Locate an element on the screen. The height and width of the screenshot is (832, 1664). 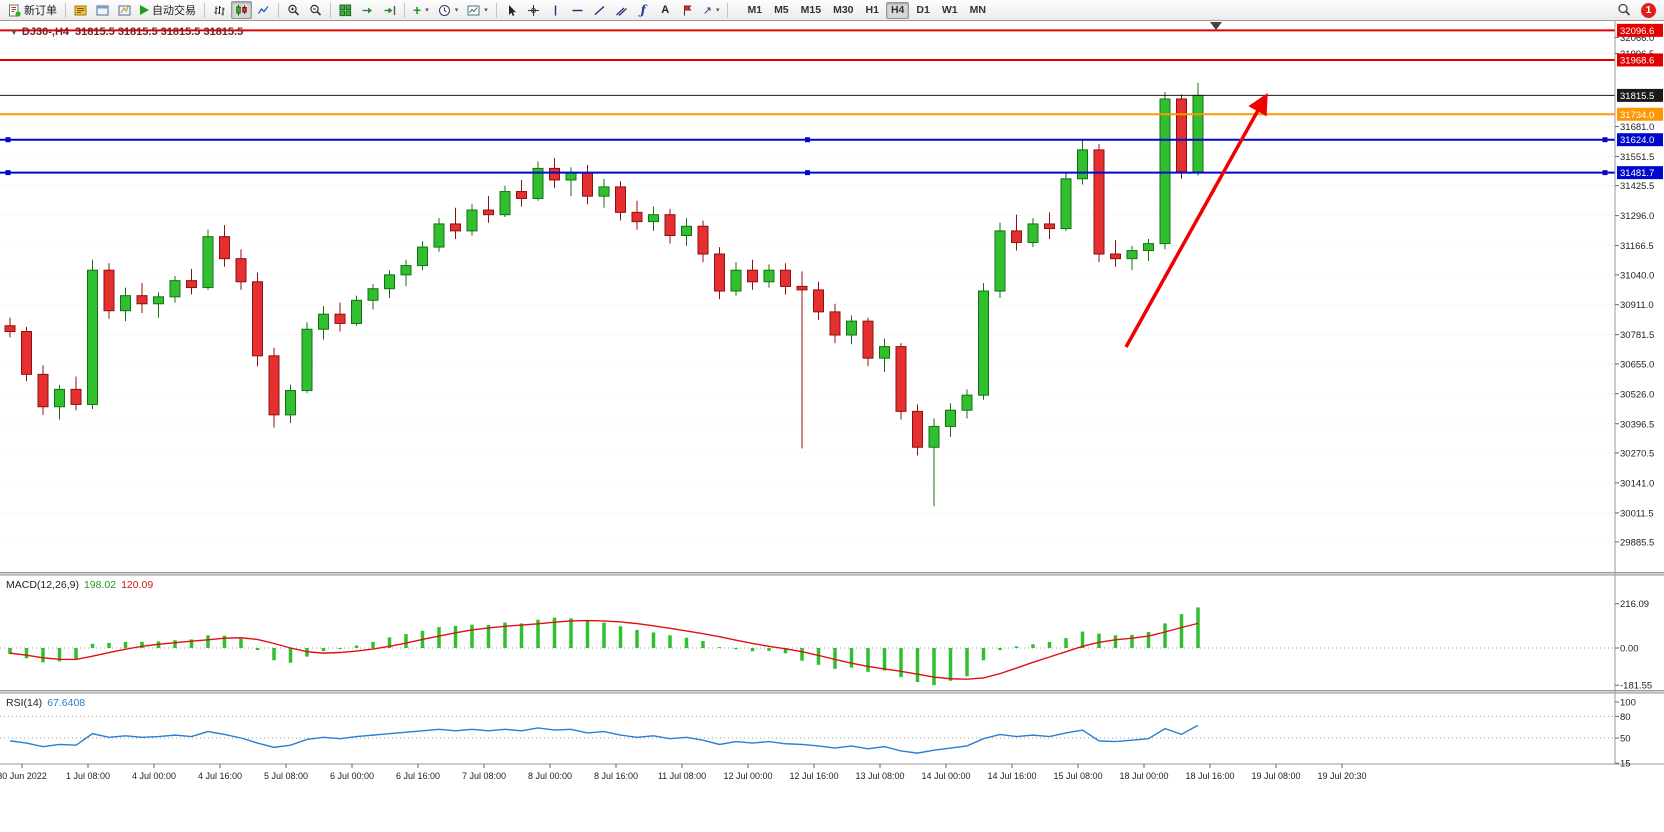
crosshair-icon is located at coordinates (533, 10).